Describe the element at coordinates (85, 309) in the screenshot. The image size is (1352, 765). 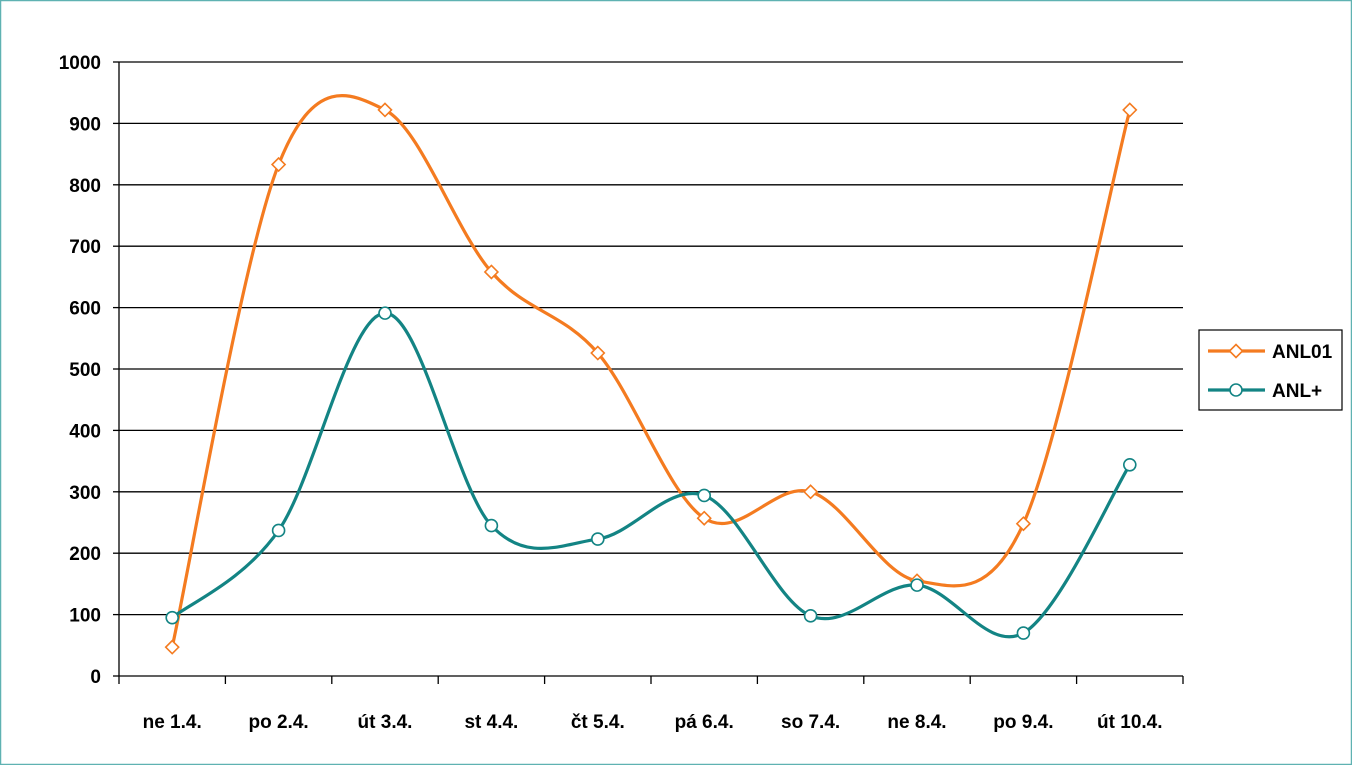
I see `y-tick-label: 600` at that location.